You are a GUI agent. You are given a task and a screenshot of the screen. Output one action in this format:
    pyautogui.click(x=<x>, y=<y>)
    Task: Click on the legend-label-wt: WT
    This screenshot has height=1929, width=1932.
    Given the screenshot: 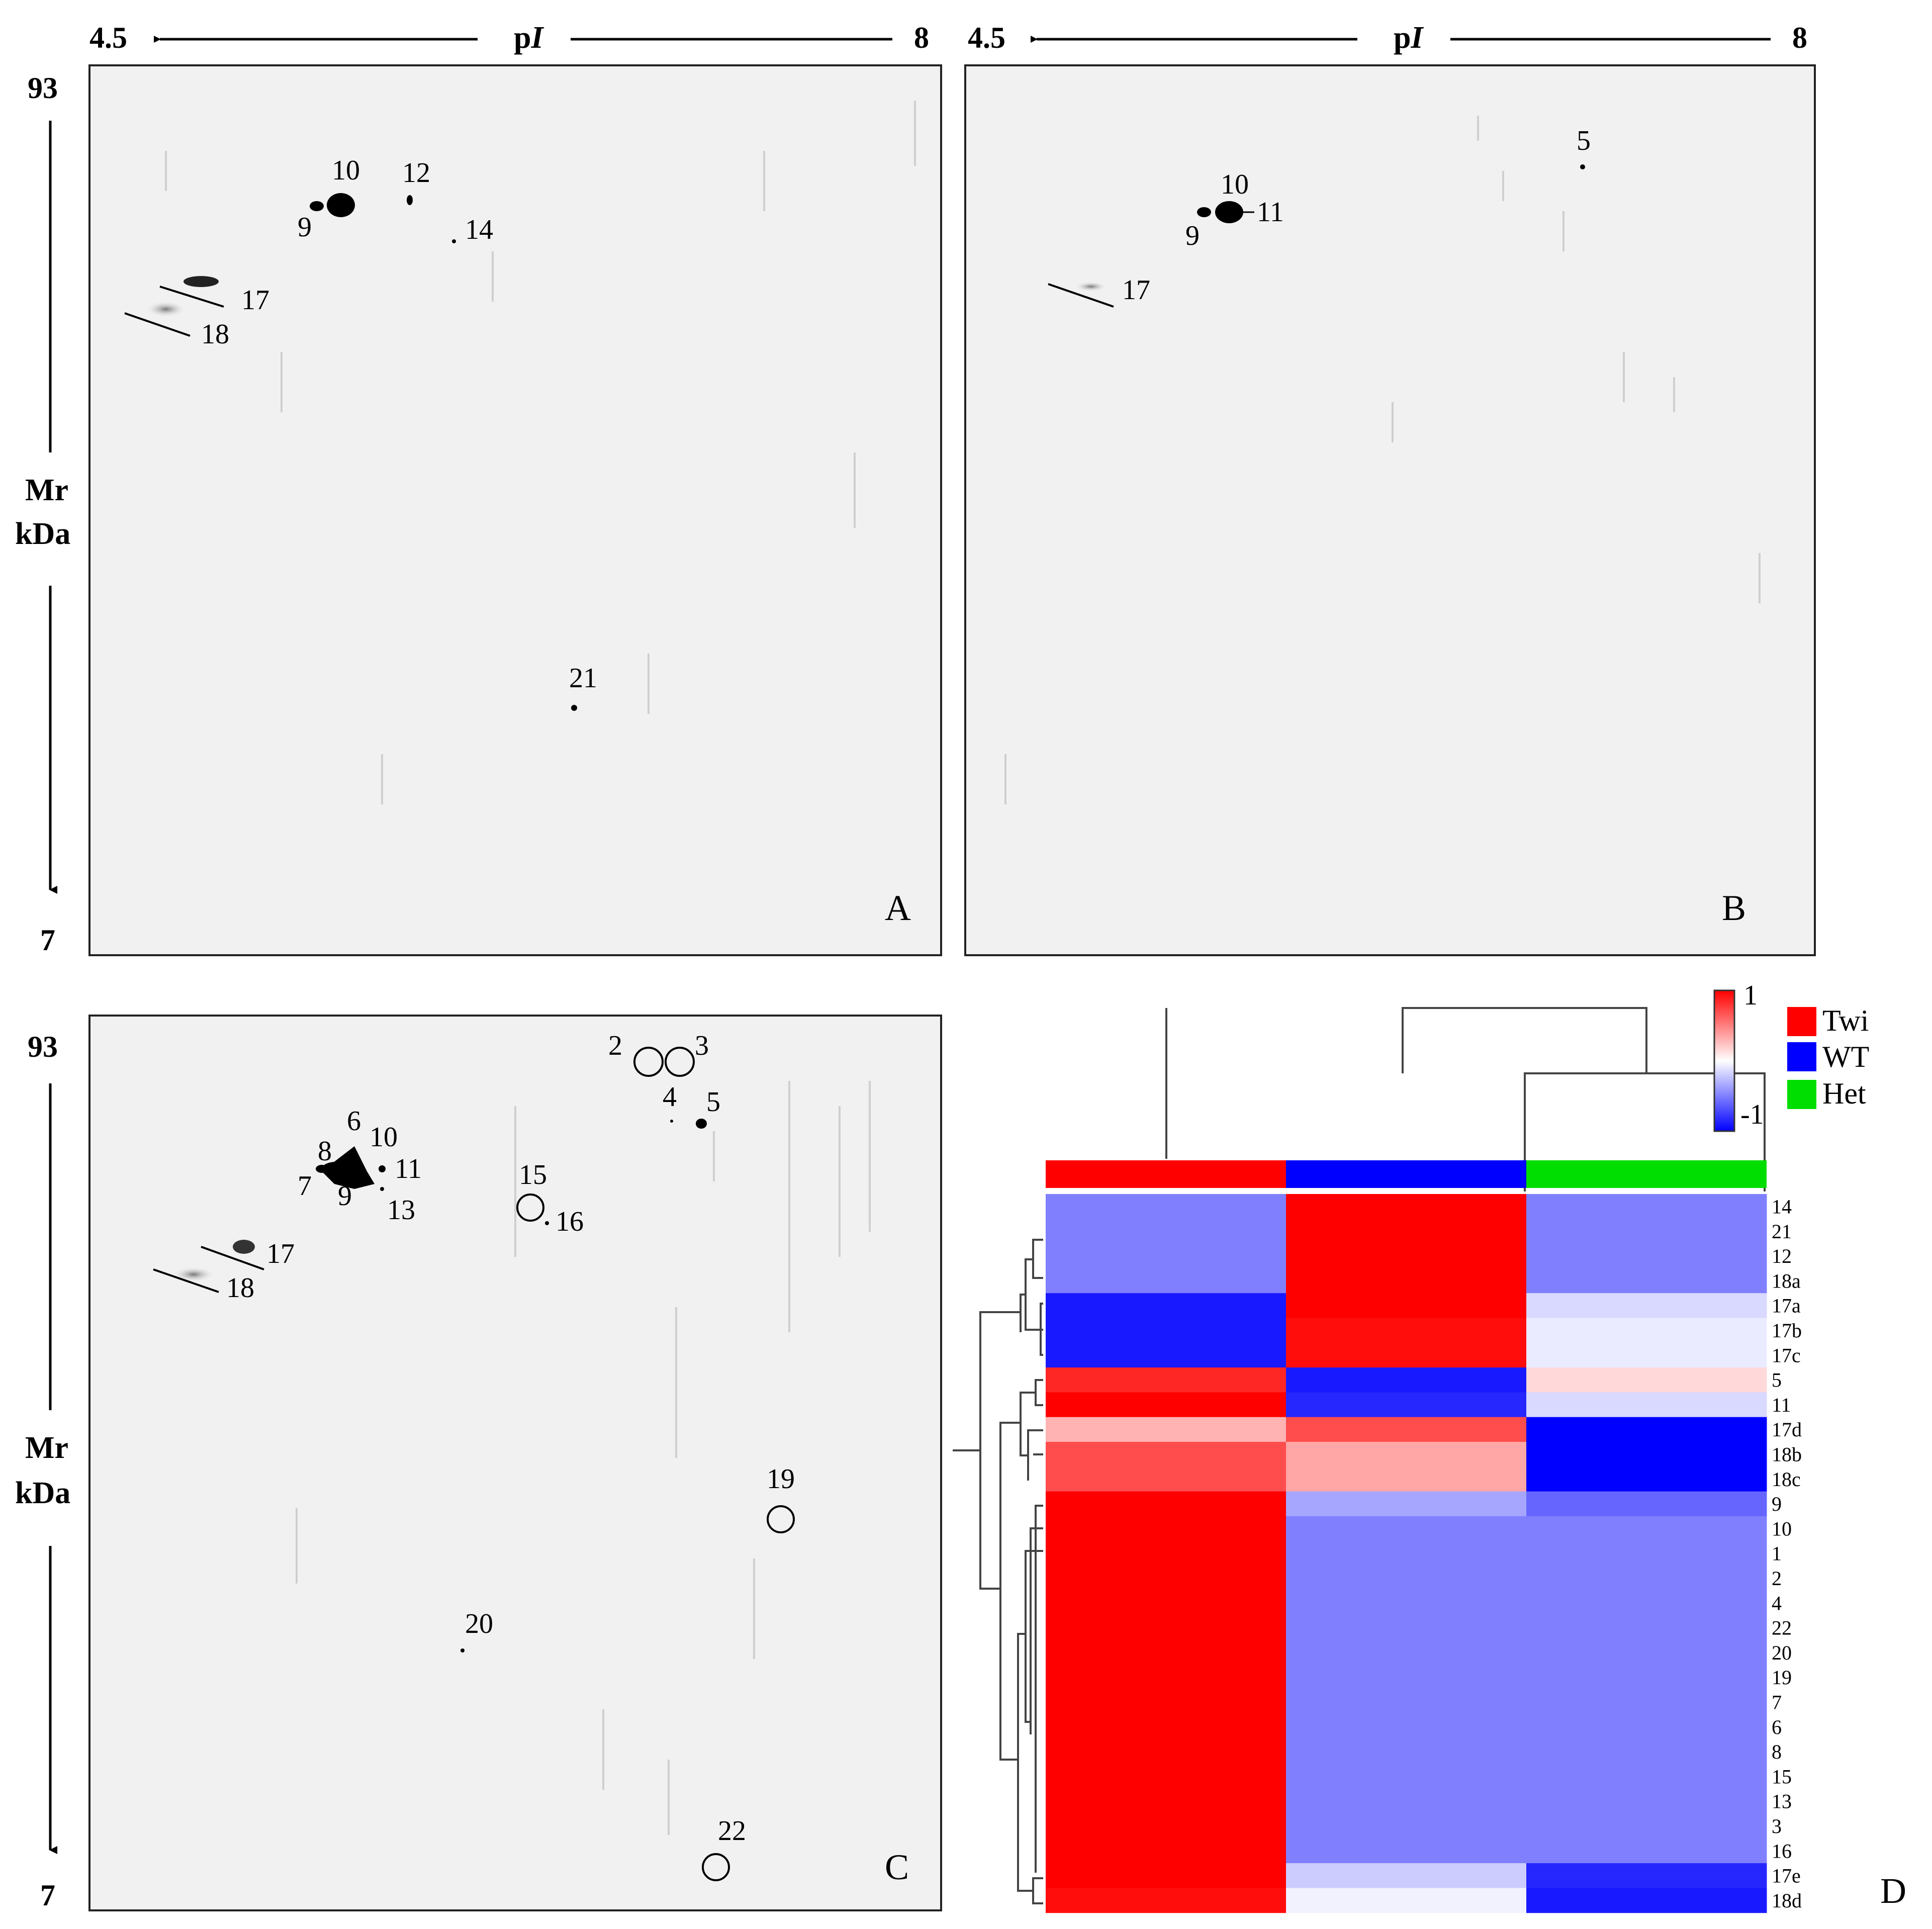 What is the action you would take?
    pyautogui.click(x=1845, y=1056)
    